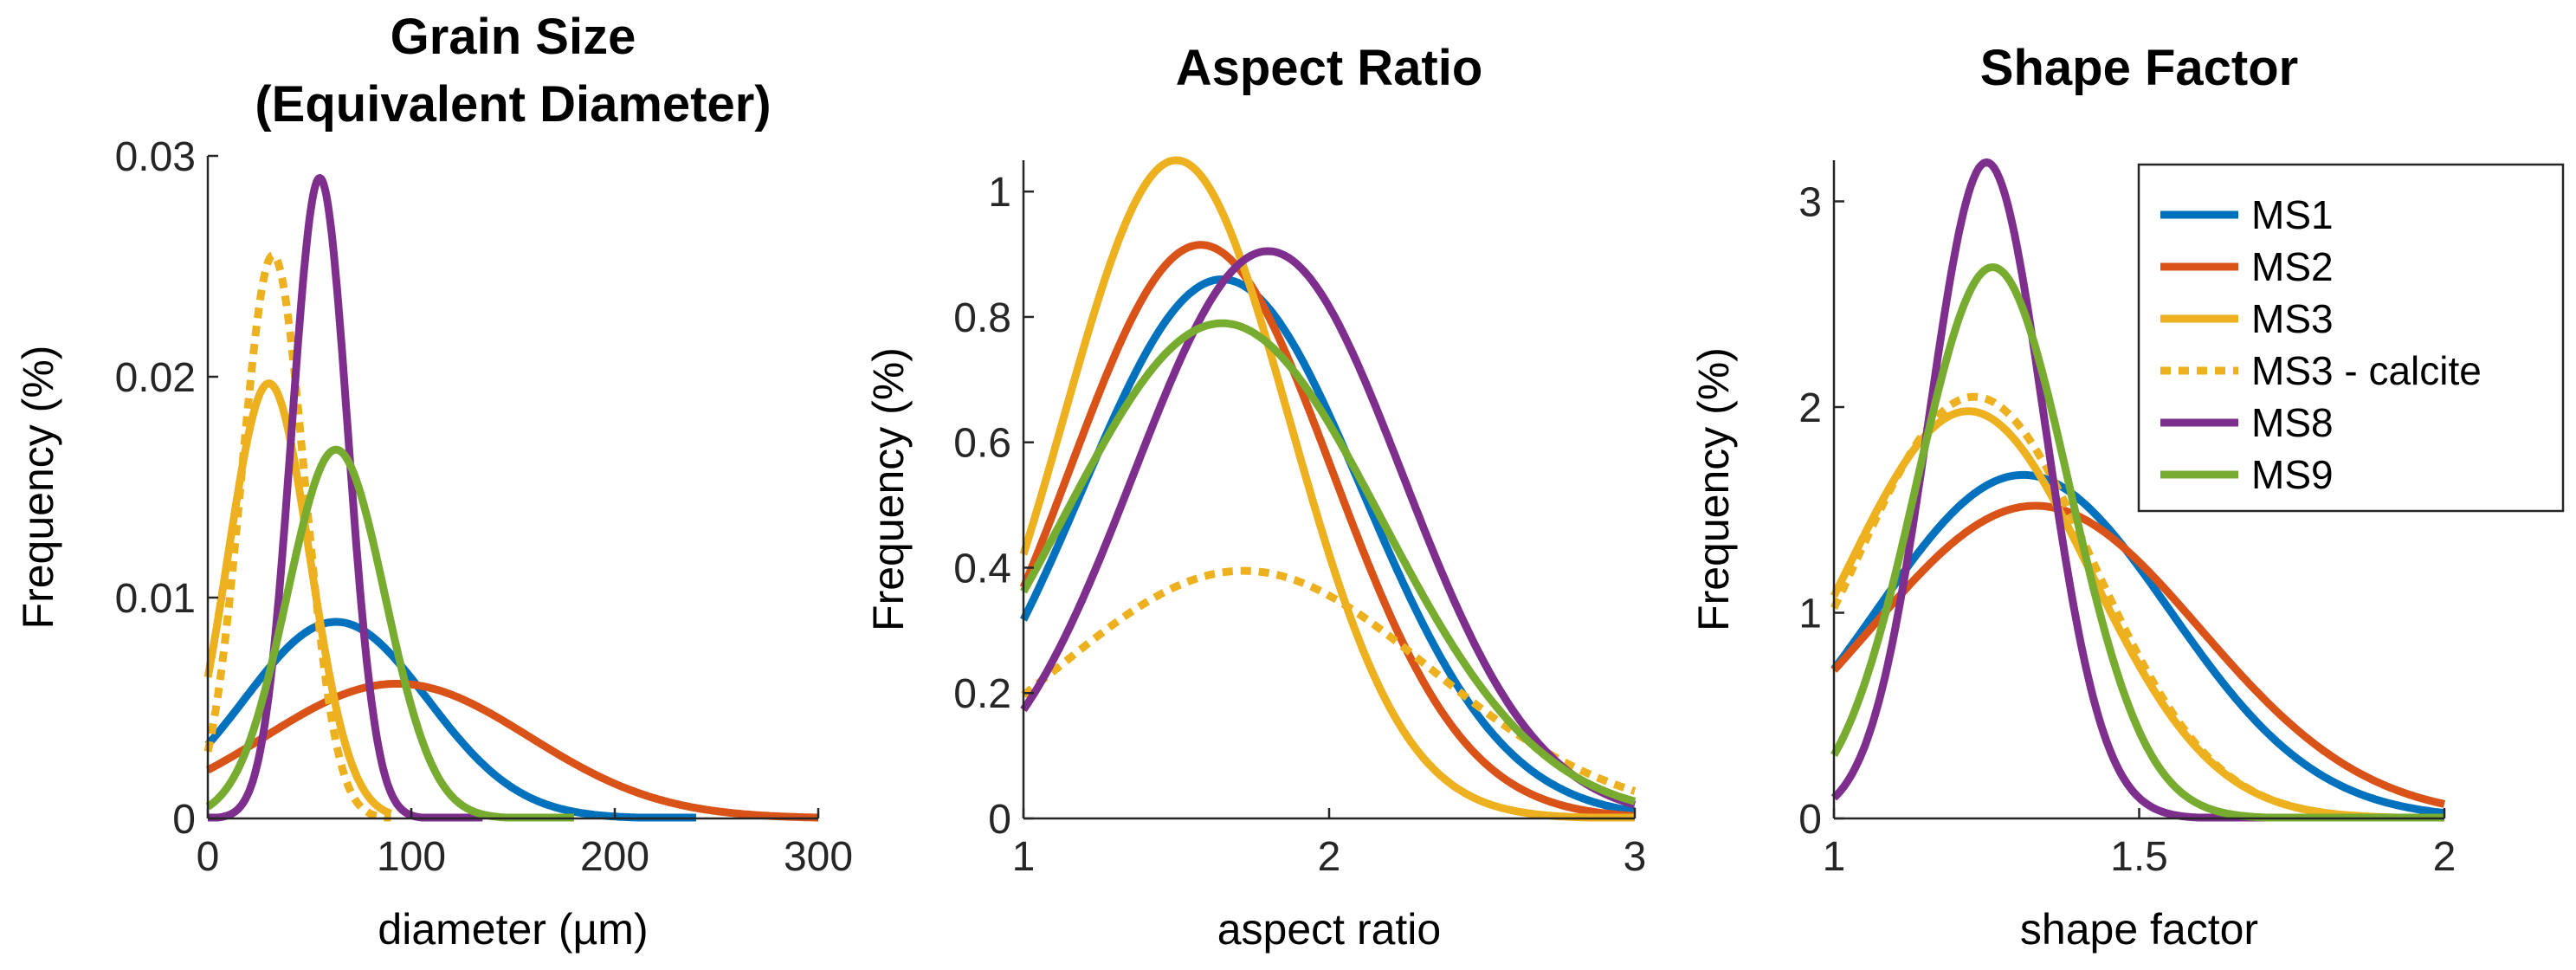  I want to click on legend-label: MS3 - calcite, so click(2366, 370).